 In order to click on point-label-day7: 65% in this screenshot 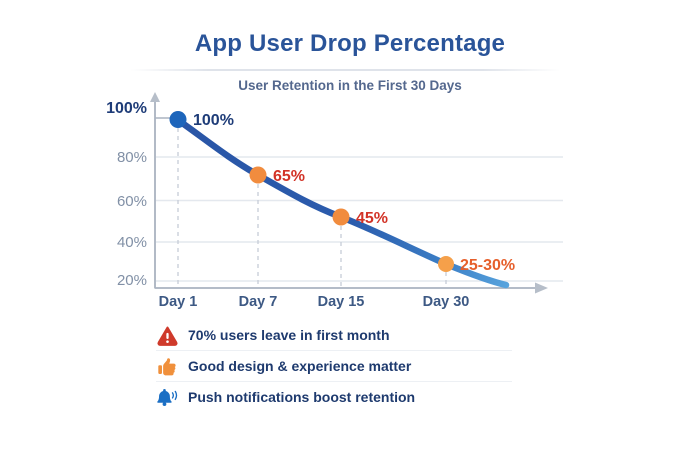, I will do `click(289, 176)`.